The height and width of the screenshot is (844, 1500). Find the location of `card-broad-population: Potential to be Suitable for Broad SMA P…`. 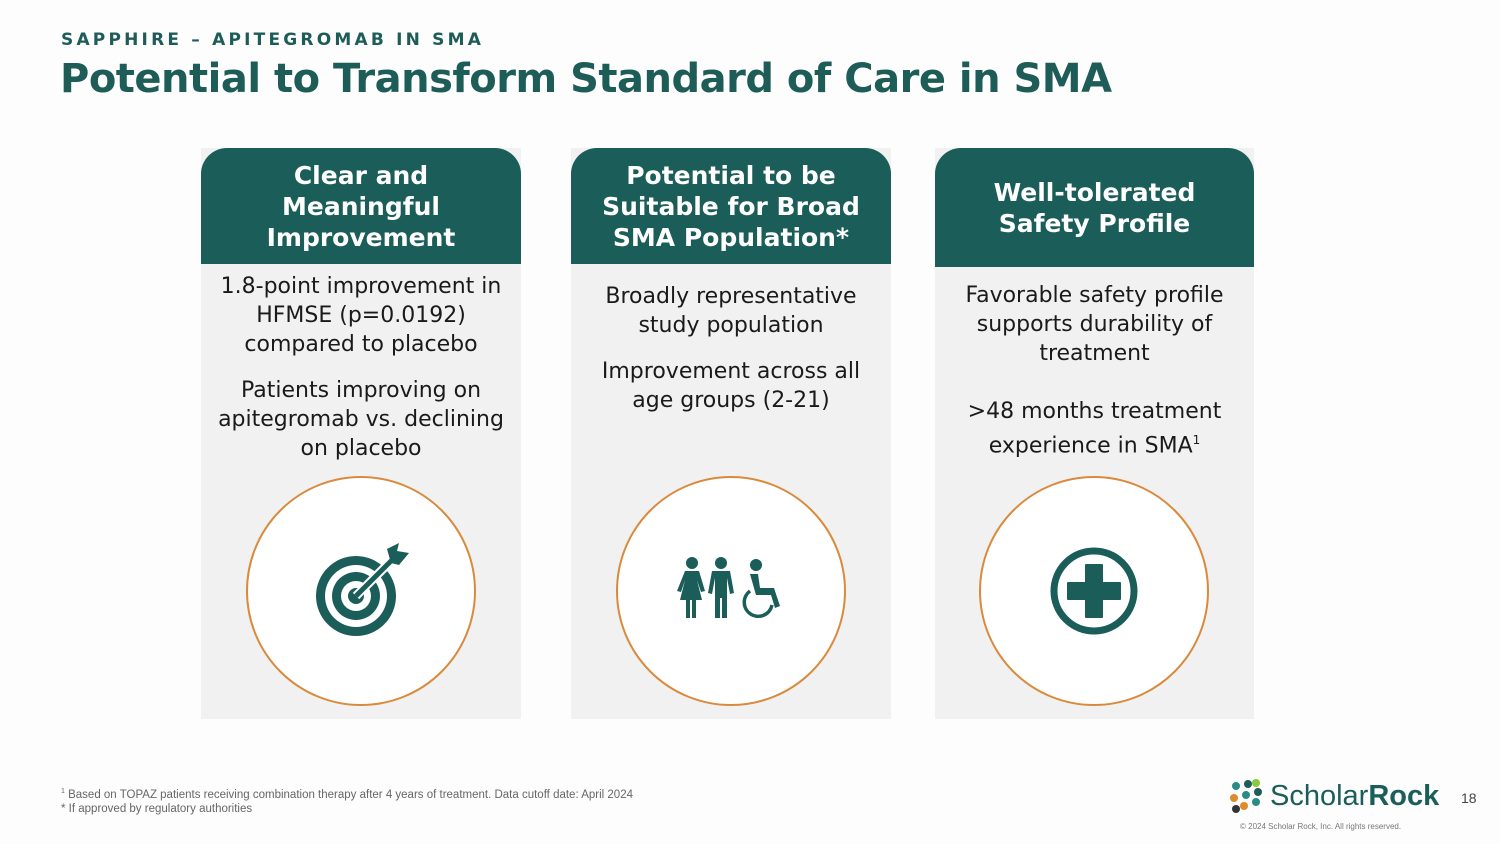

card-broad-population: Potential to be Suitable for Broad SMA P… is located at coordinates (731, 433).